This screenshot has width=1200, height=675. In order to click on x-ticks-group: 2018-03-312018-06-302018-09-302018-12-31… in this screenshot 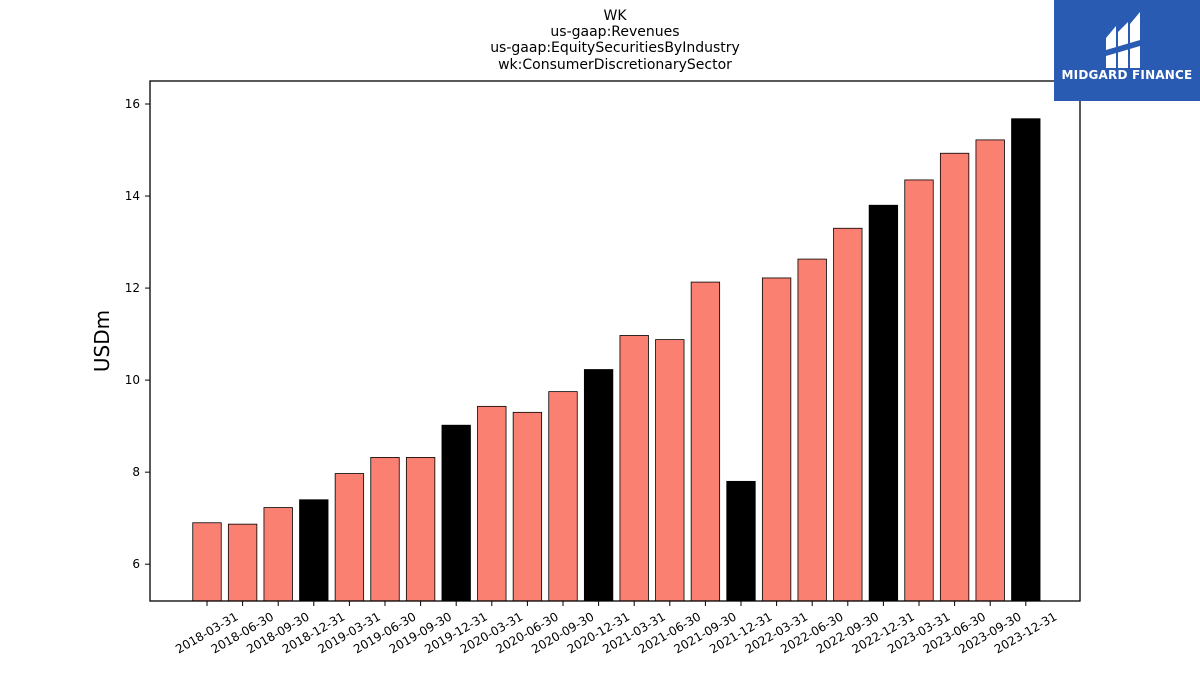, I will do `click(616, 628)`.